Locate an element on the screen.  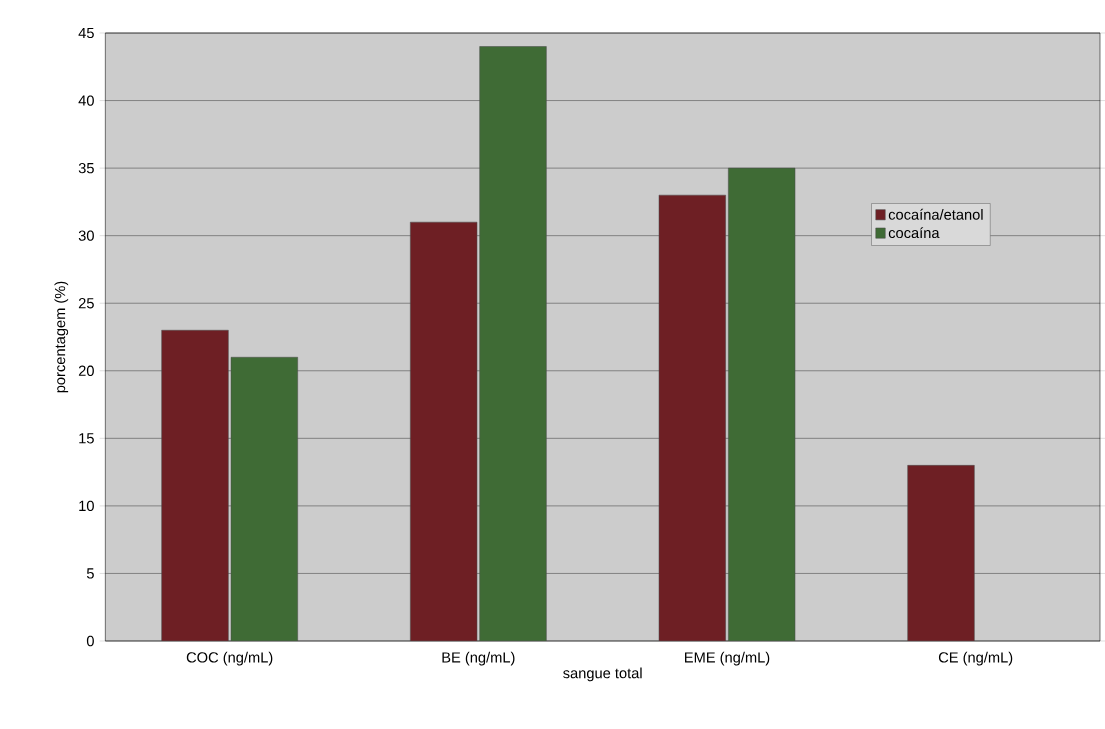
y-tick-label: 10 is located at coordinates (86, 506).